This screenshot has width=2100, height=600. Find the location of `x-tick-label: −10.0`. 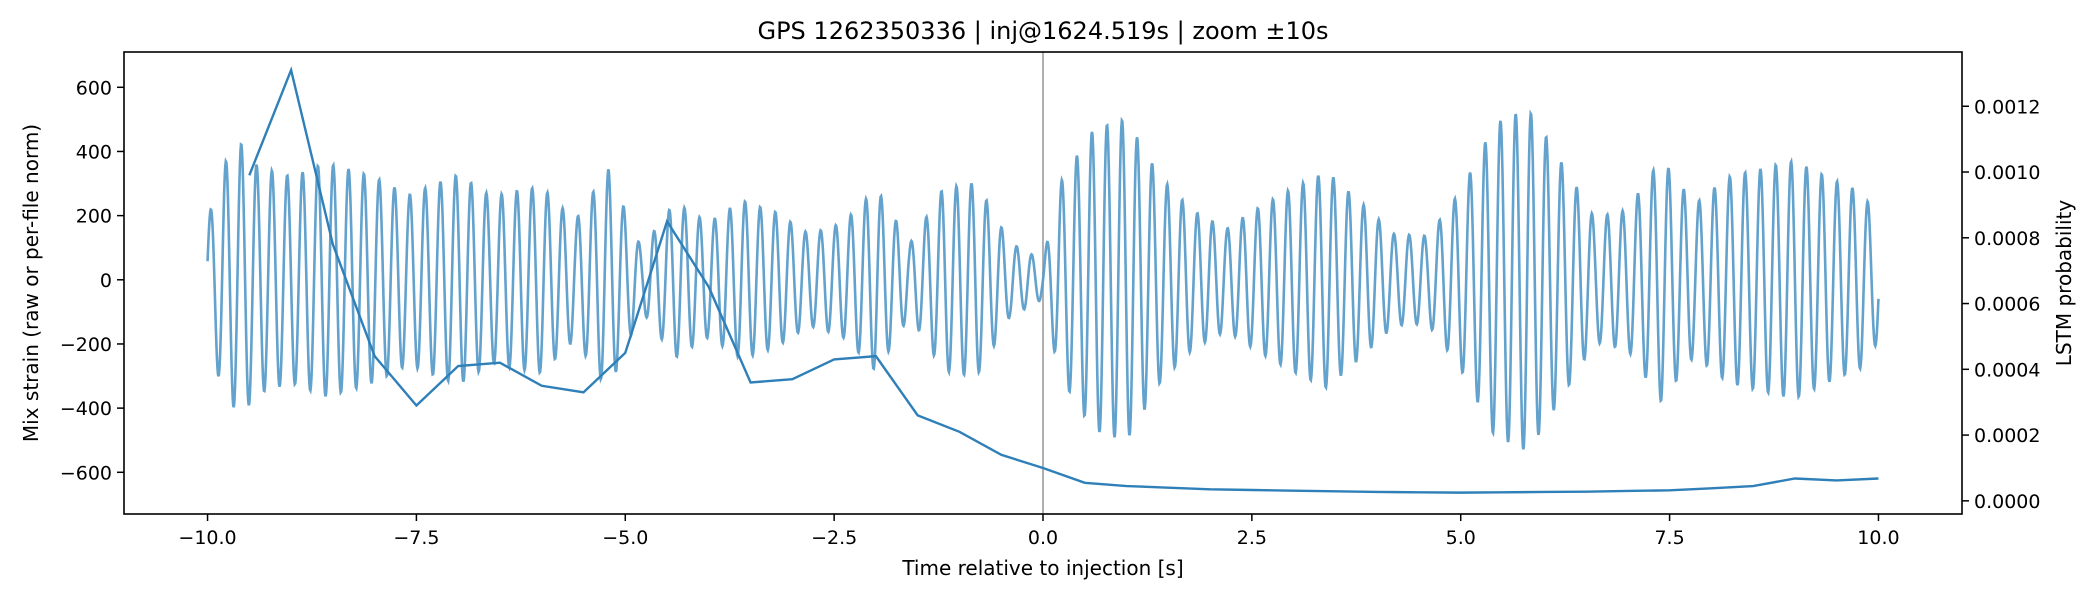

x-tick-label: −10.0 is located at coordinates (207, 538).